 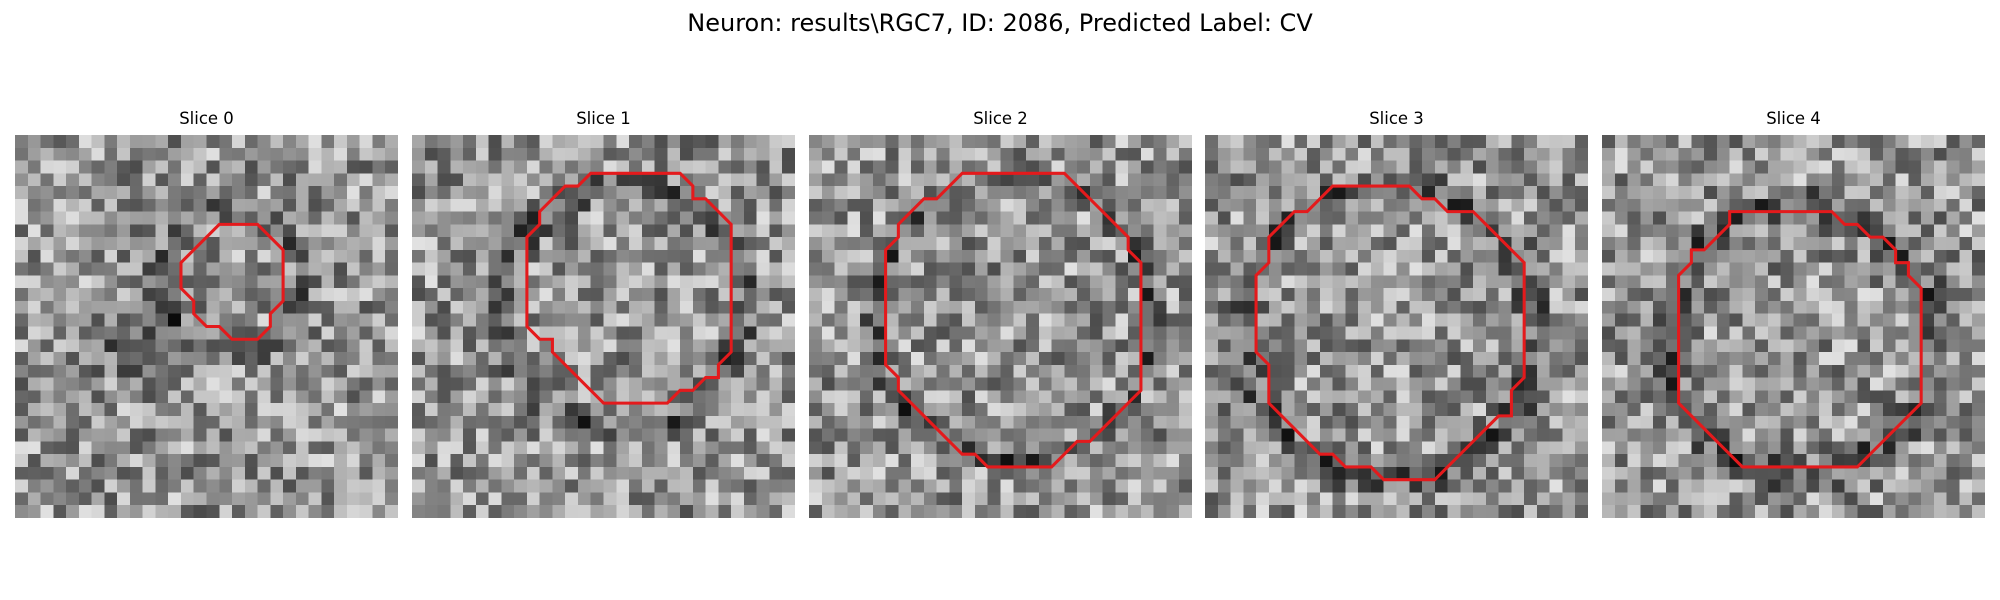 What do you see at coordinates (1793, 118) in the screenshot?
I see `slice-title-4: Slice 4` at bounding box center [1793, 118].